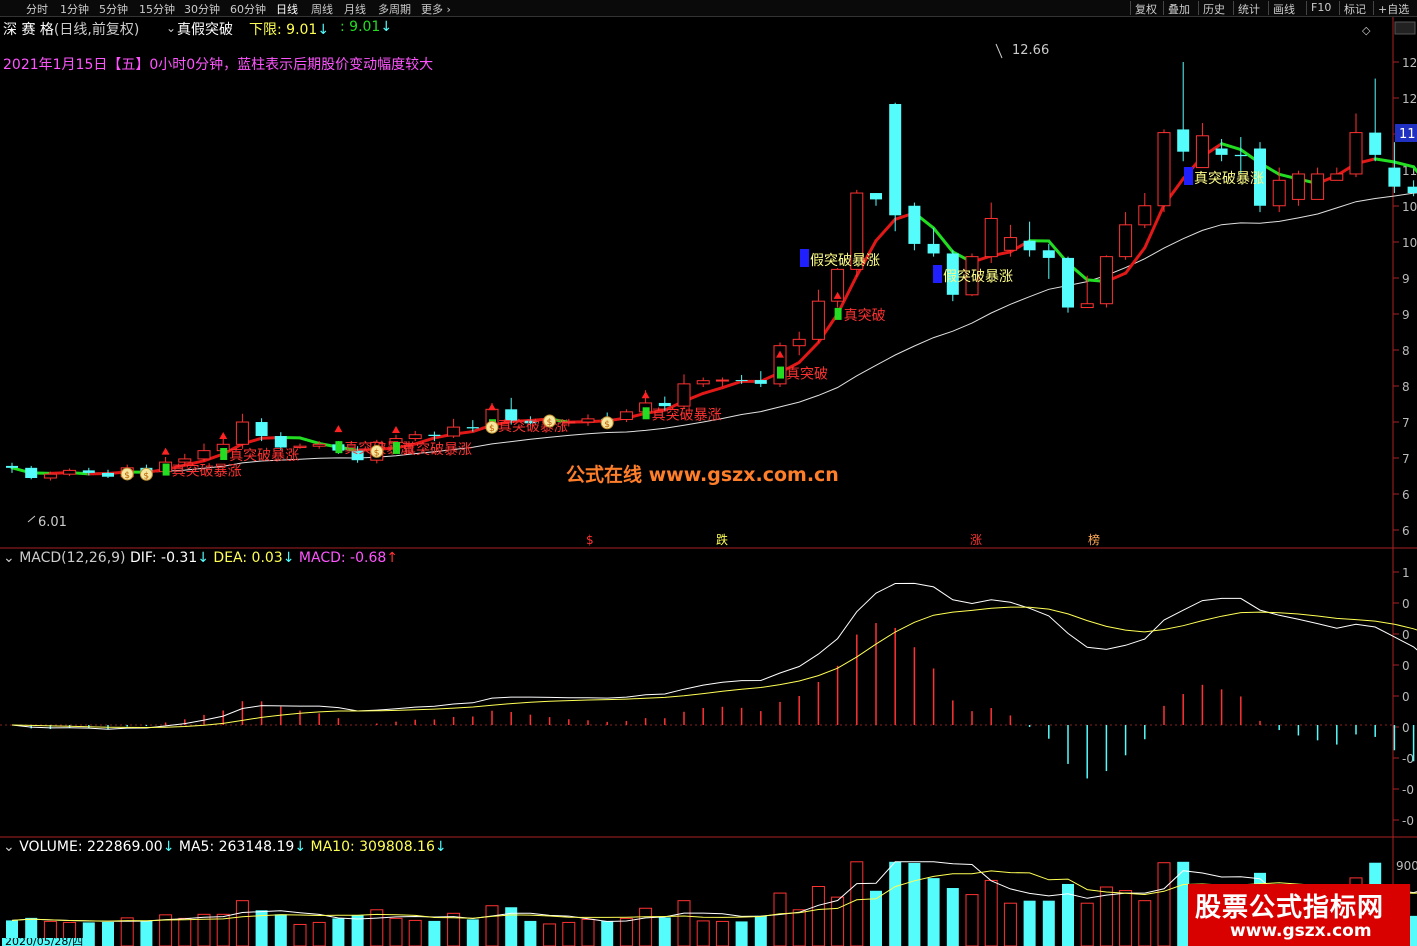 The height and width of the screenshot is (946, 1417). What do you see at coordinates (205, 30) in the screenshot?
I see `indicator-name: 真假突破` at bounding box center [205, 30].